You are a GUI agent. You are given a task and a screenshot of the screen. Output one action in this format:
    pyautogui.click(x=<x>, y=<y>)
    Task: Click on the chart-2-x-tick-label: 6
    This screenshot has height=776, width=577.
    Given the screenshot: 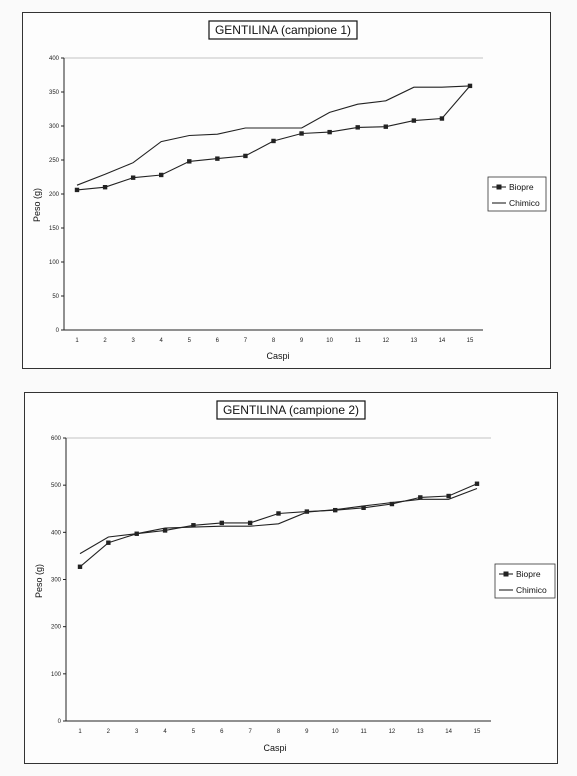 What is the action you would take?
    pyautogui.click(x=222, y=732)
    